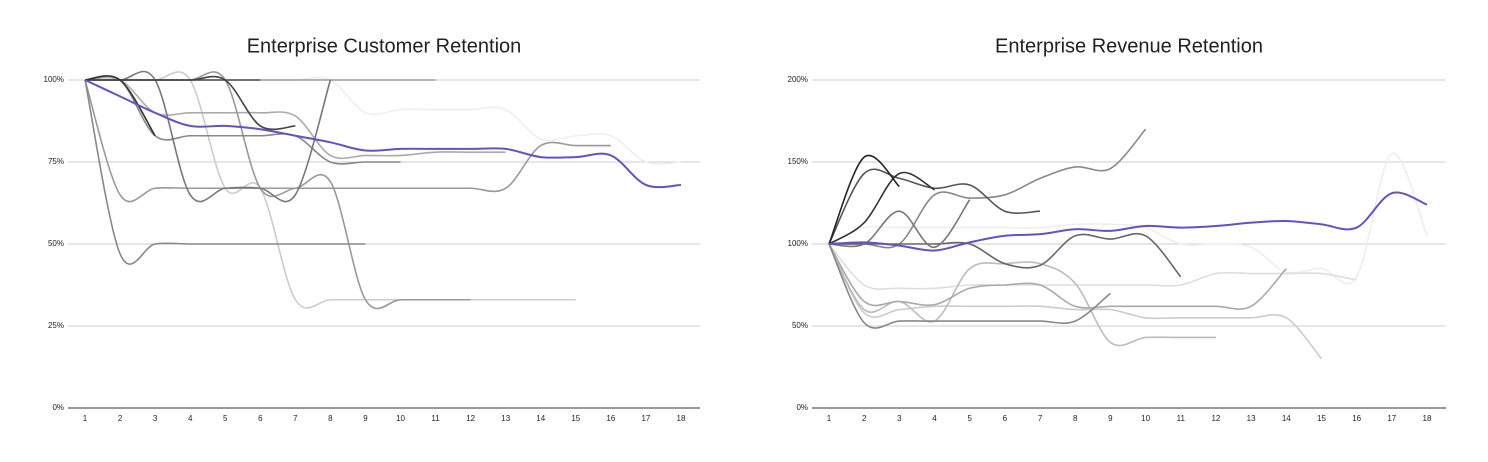 The width and height of the screenshot is (1488, 462). What do you see at coordinates (798, 79) in the screenshot?
I see `y-tick-label: 200%` at bounding box center [798, 79].